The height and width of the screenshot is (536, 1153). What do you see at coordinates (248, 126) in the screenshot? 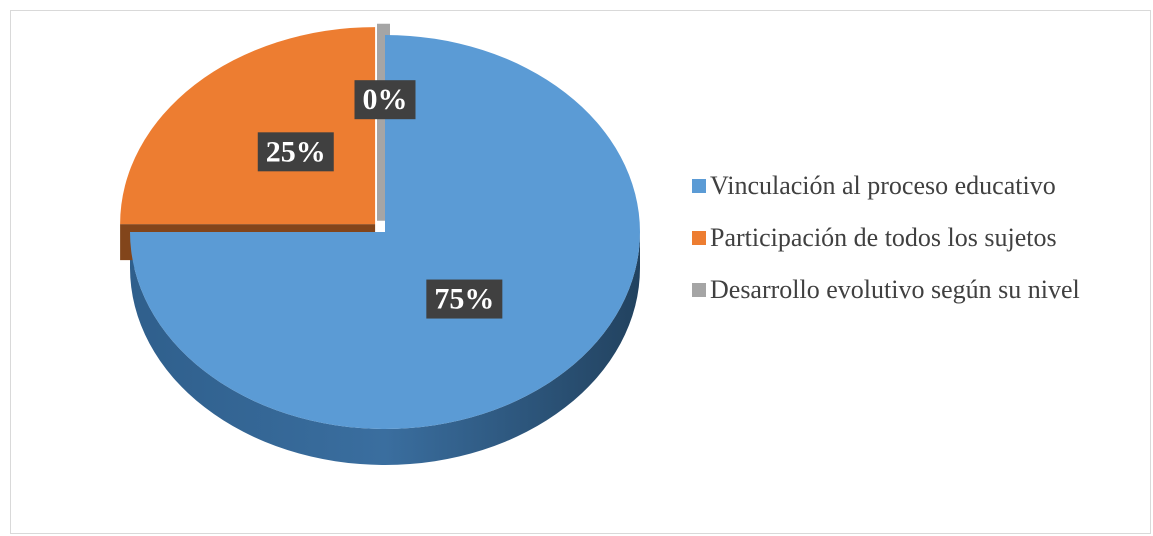
I see `slice` at bounding box center [248, 126].